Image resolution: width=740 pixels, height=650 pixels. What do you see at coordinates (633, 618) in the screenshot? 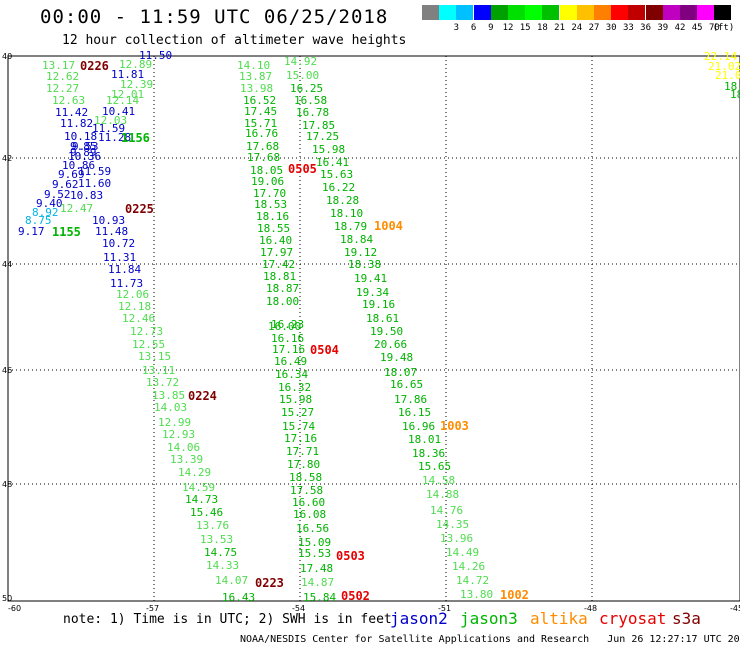
I see `satellite-legend-cryosat: cryosat` at bounding box center [633, 618].